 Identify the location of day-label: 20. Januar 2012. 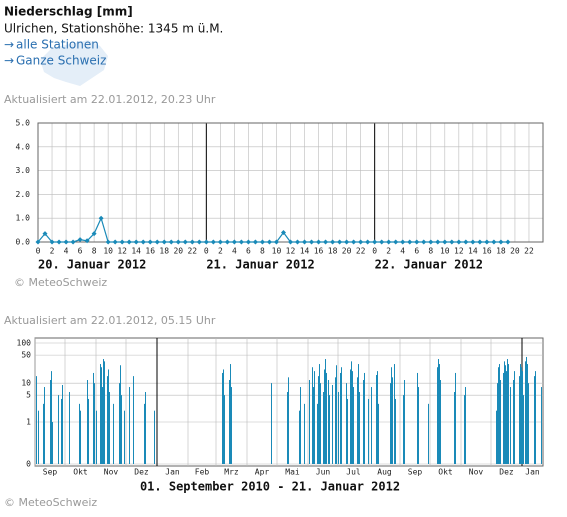
(92, 265).